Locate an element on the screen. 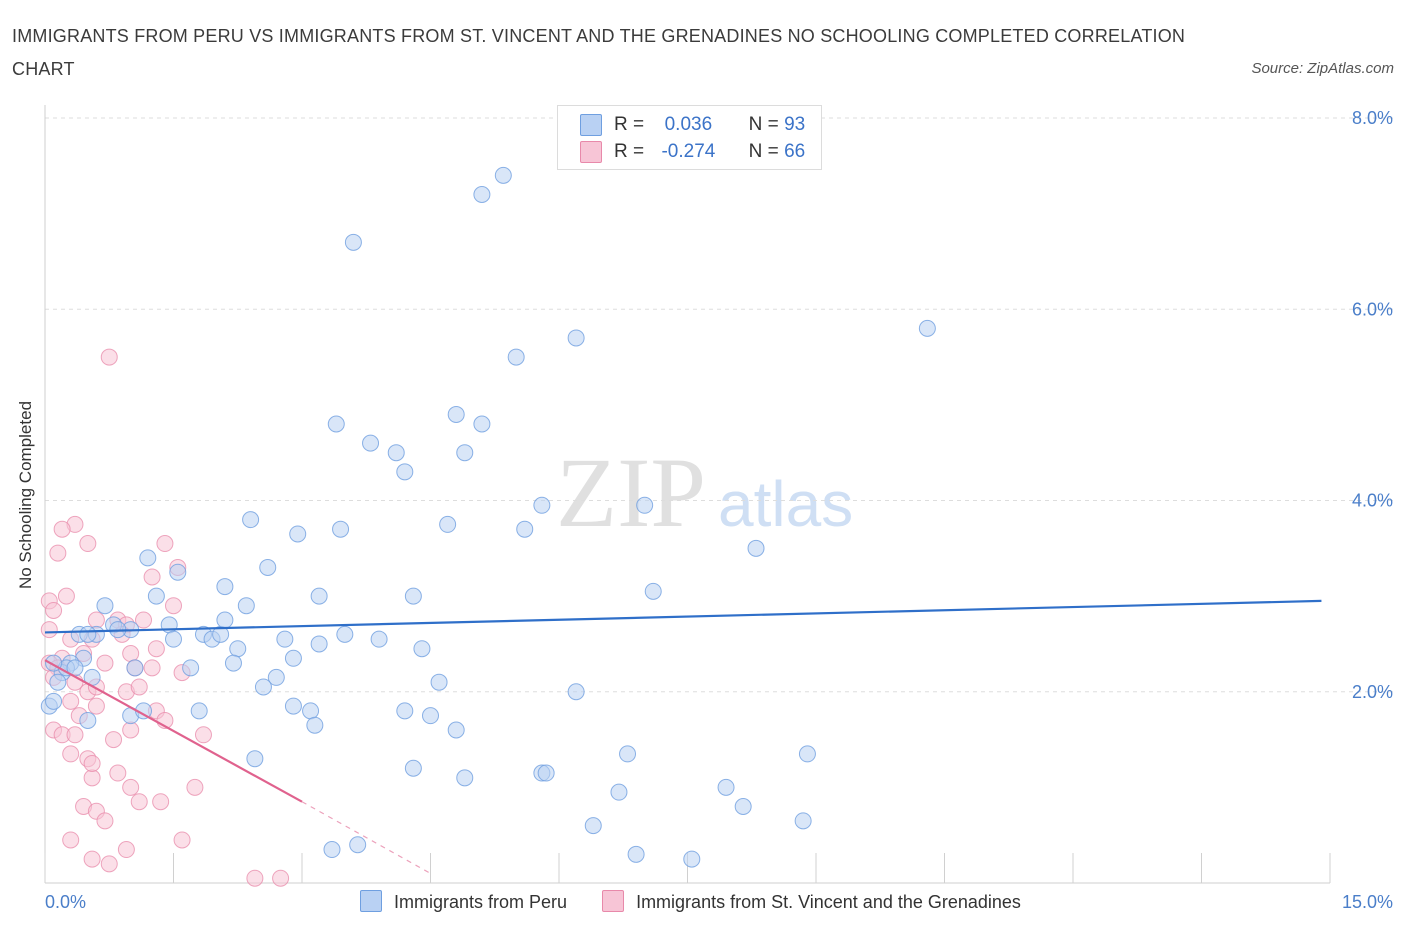 The width and height of the screenshot is (1406, 930). legend-row-st-vincent: R = -0.274 N = 66 is located at coordinates (692, 152).